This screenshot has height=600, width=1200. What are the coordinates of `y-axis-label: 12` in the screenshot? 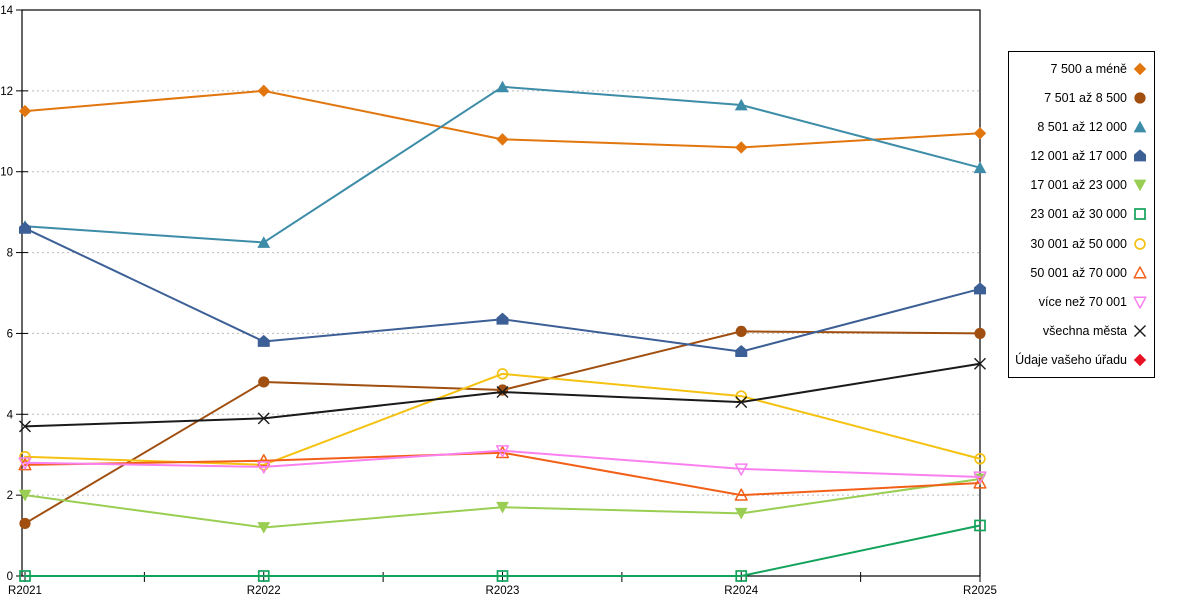 It's located at (6, 92).